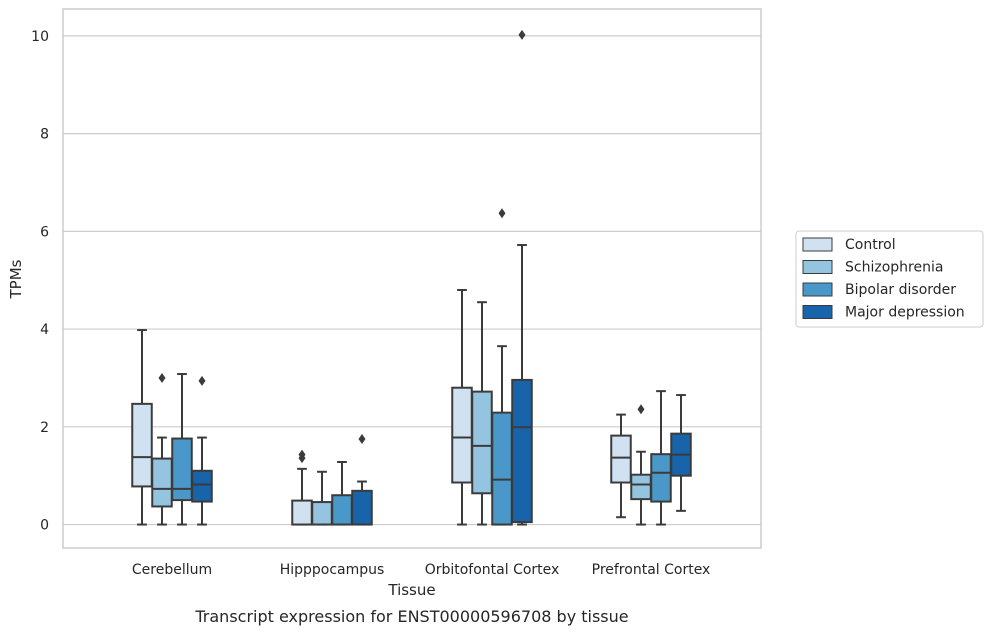 The height and width of the screenshot is (634, 992). I want to click on legend-item: Schizophrenia, so click(872, 268).